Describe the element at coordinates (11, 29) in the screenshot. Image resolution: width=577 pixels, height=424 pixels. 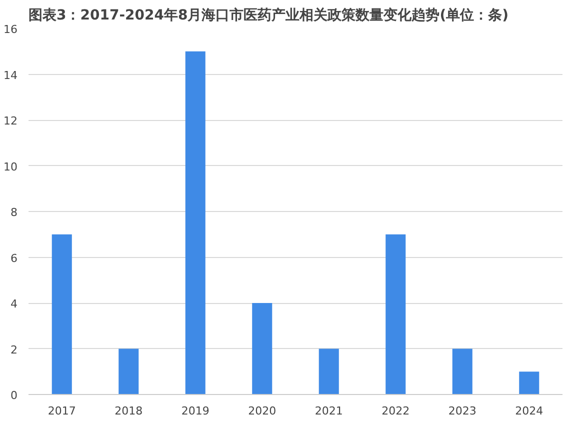
I see `y-tick-label: 16` at that location.